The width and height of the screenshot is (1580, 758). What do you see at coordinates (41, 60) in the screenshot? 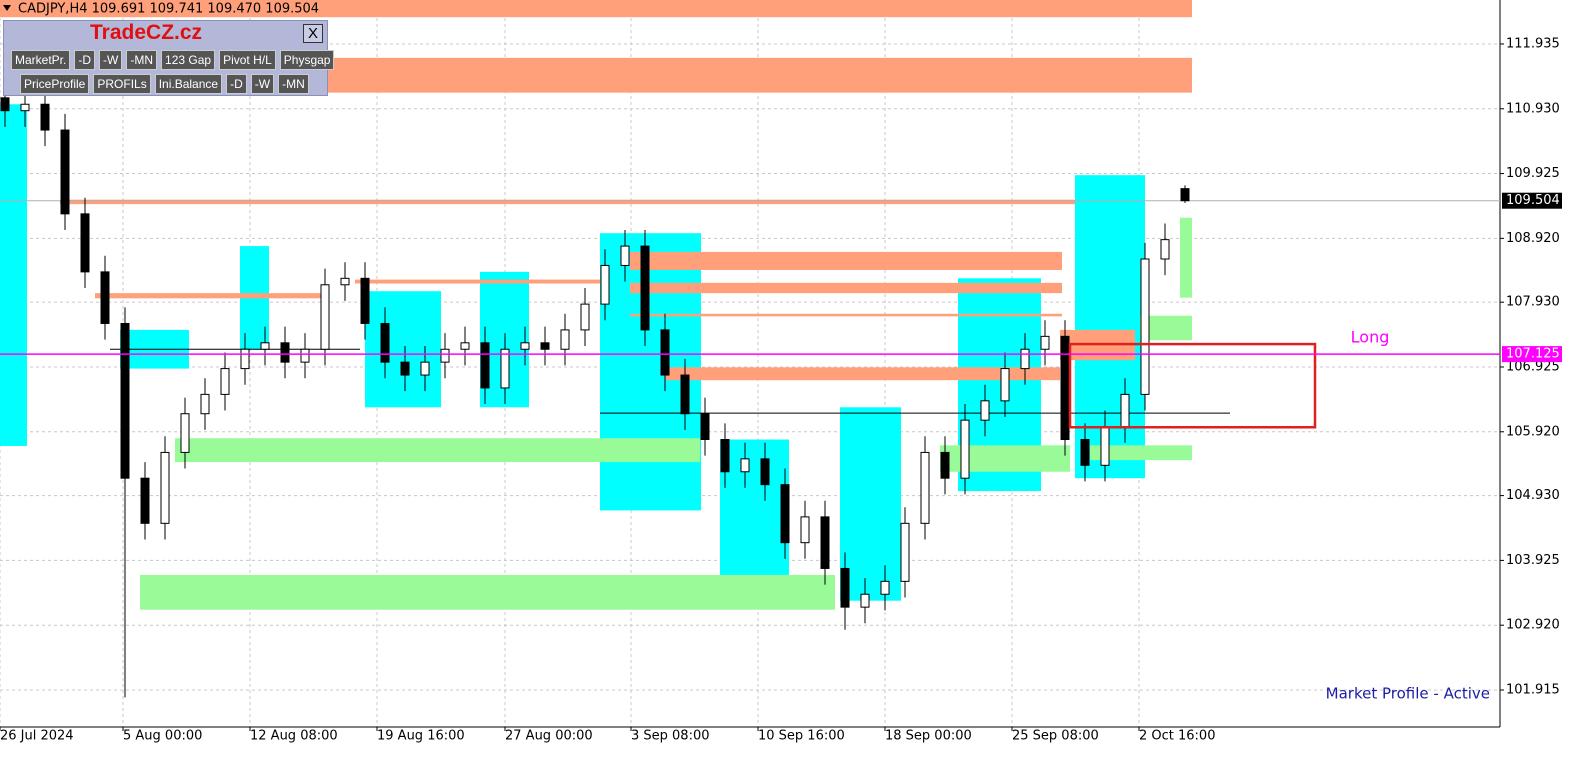
I see `toolbar-button: MarketPr.` at bounding box center [41, 60].